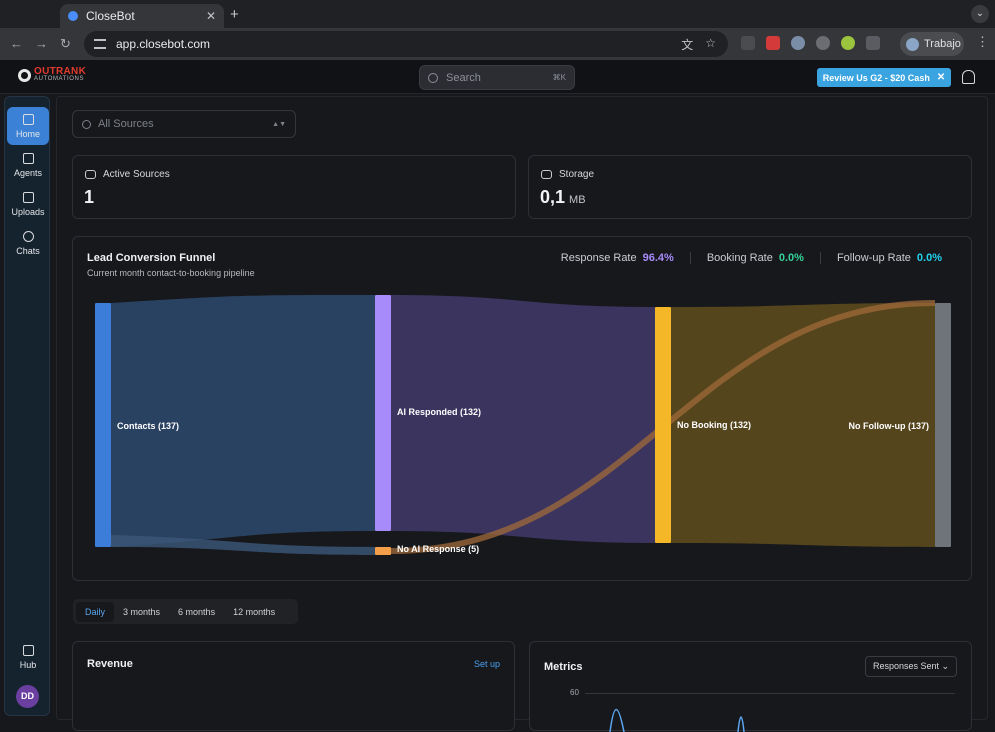  What do you see at coordinates (439, 412) in the screenshot?
I see `node-label-ai-responded: AI Responded (132)` at bounding box center [439, 412].